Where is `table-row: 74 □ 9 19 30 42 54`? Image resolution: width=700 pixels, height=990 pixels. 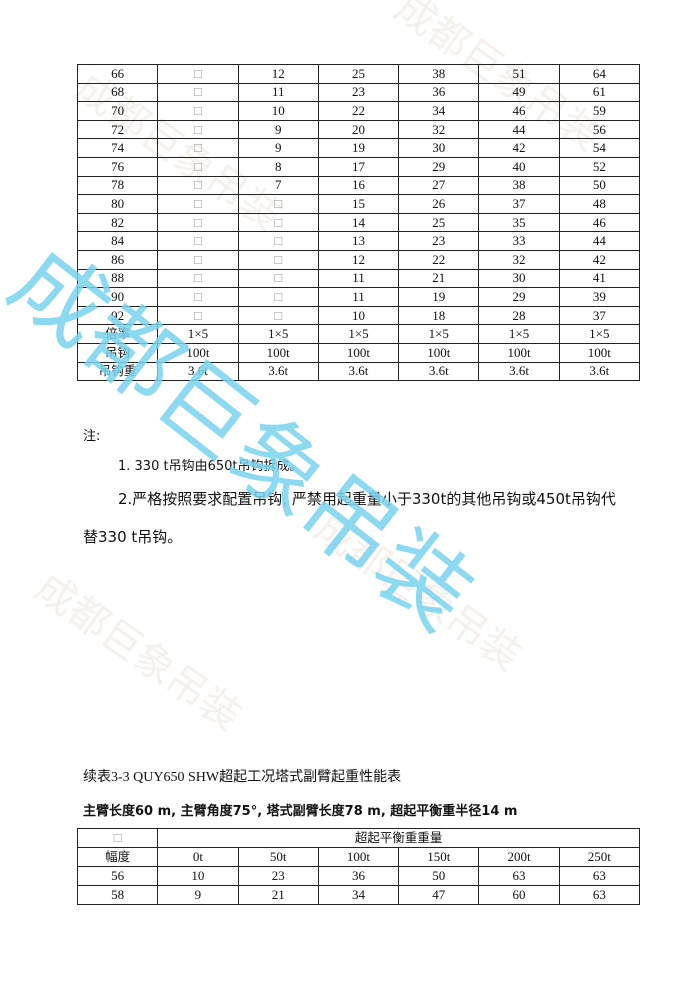 table-row: 74 □ 9 19 30 42 54 is located at coordinates (358, 148).